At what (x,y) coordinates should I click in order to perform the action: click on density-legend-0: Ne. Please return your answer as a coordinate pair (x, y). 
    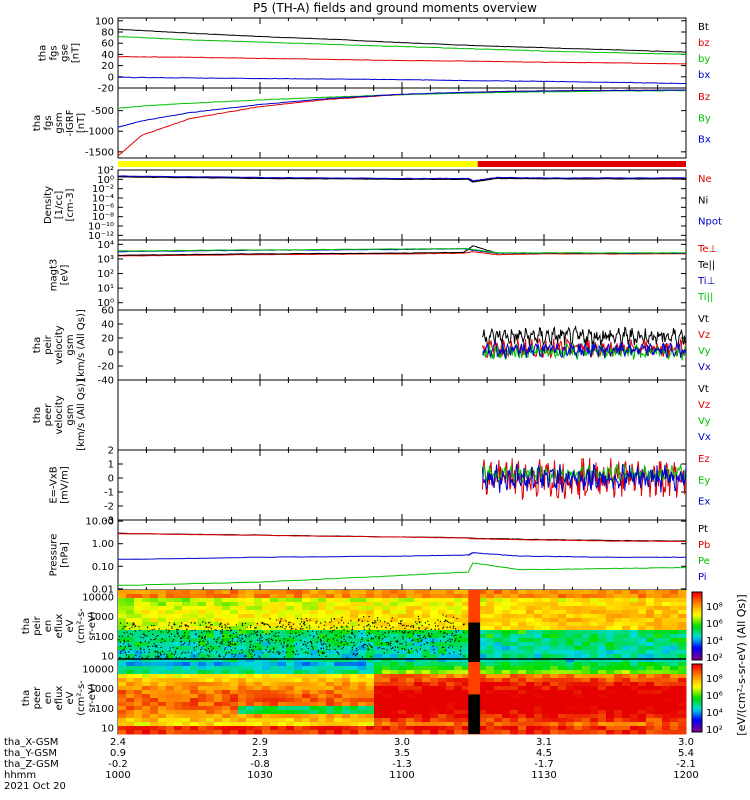
    Looking at the image, I should click on (705, 179).